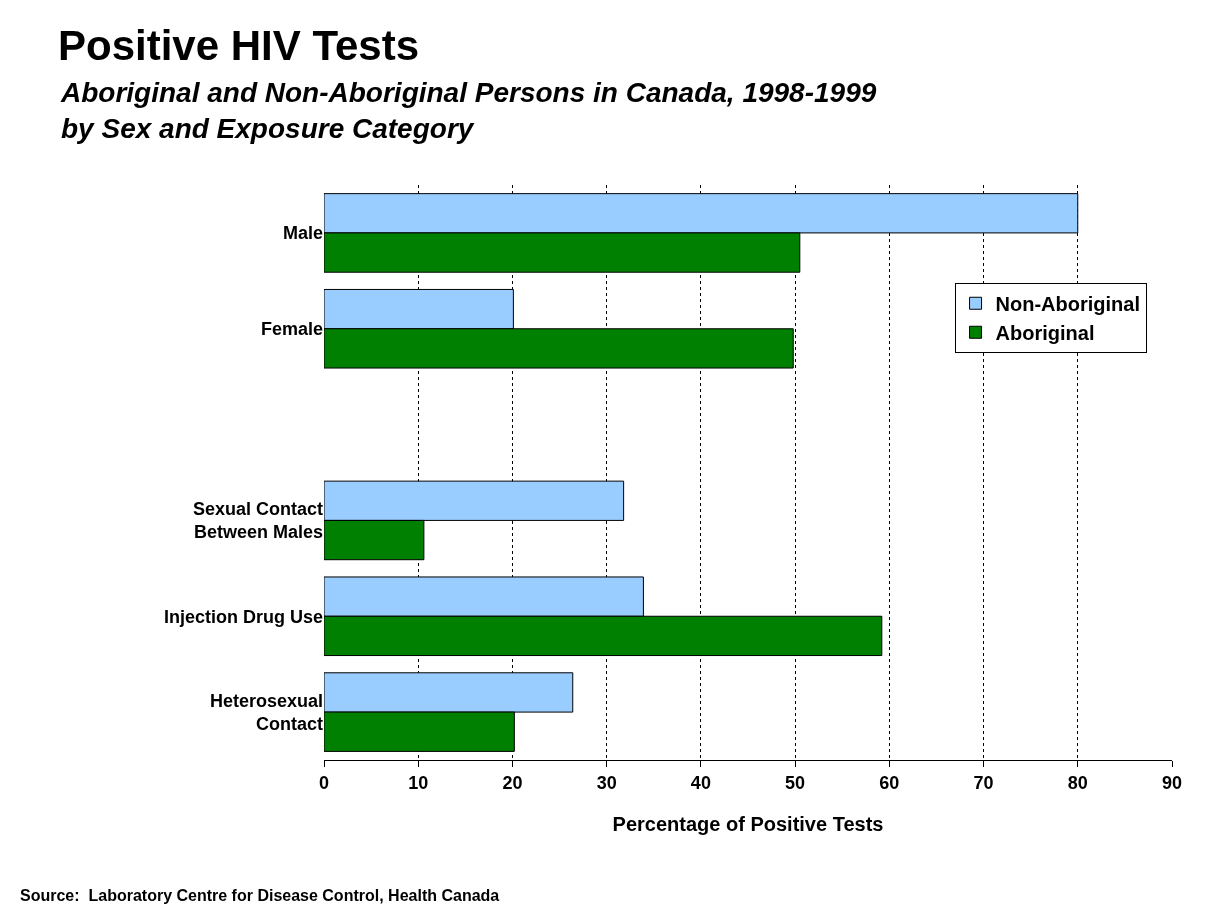 The height and width of the screenshot is (913, 1215). What do you see at coordinates (260, 895) in the screenshot?
I see `source-note: Source: Laboratory Centre for Disease Control, Health Canada` at bounding box center [260, 895].